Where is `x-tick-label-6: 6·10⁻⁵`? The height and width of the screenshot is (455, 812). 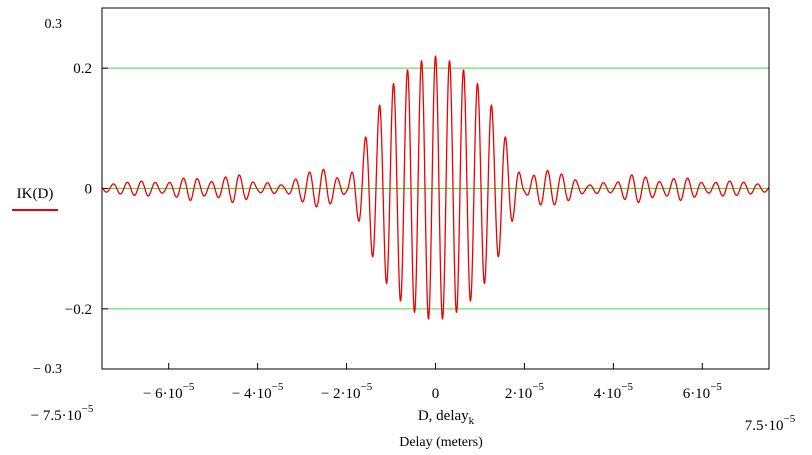
x-tick-label-6: 6·10⁻⁵ is located at coordinates (703, 391).